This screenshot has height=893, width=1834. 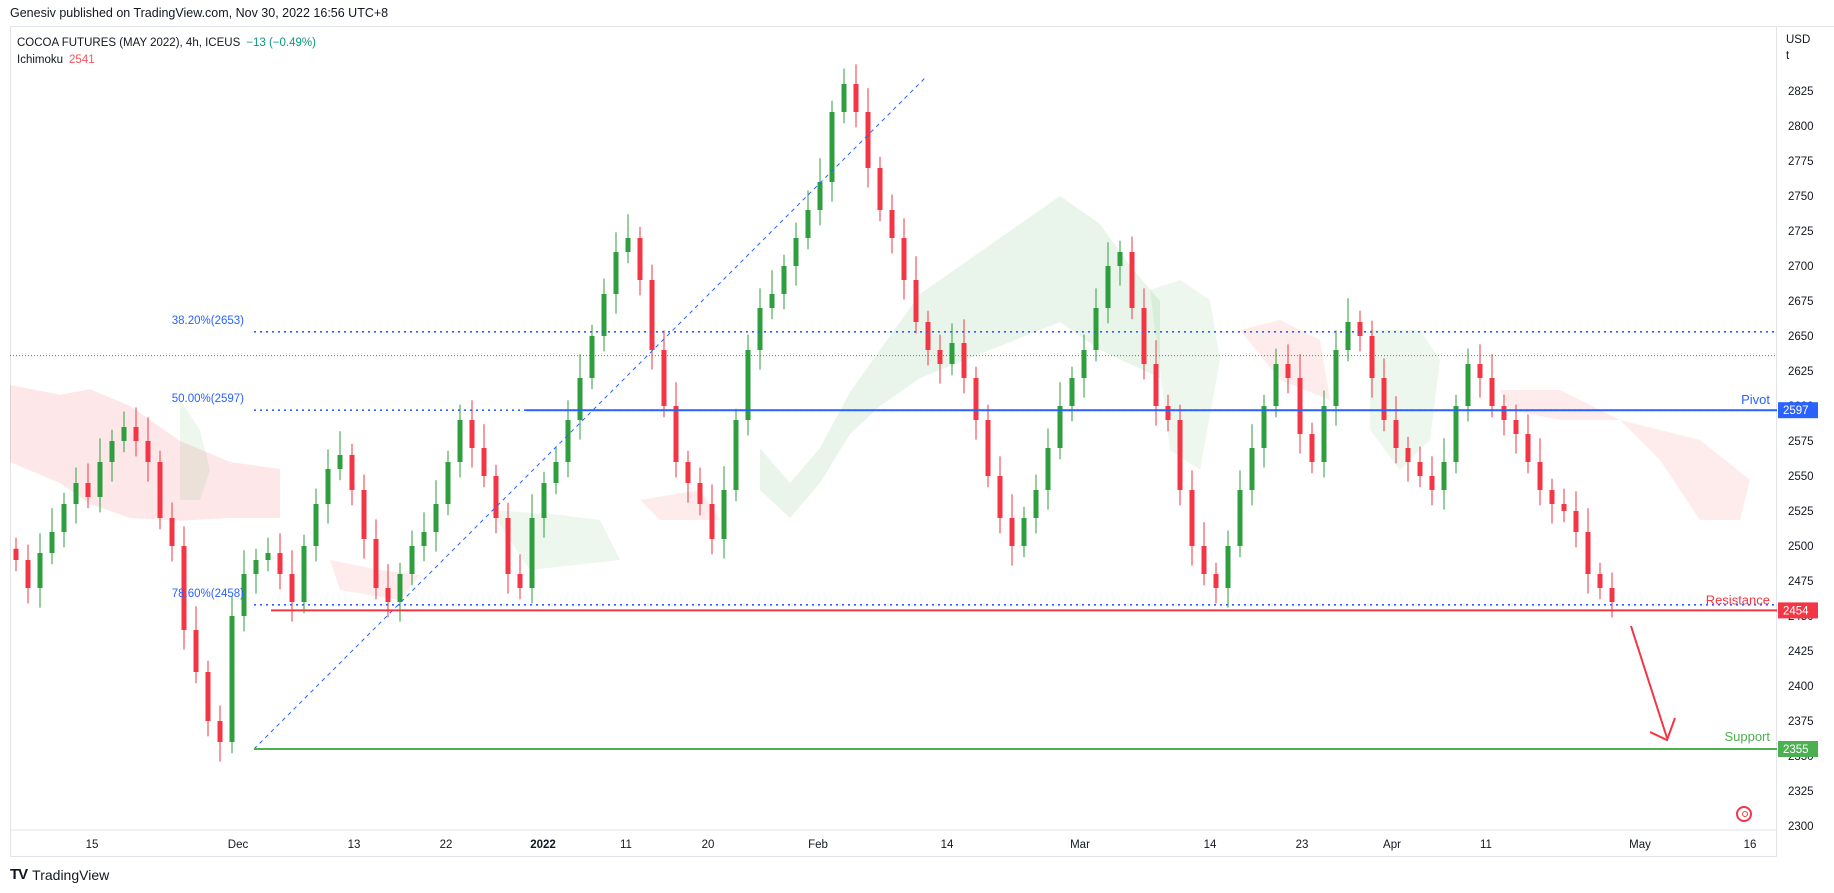 What do you see at coordinates (1801, 302) in the screenshot?
I see `price-tick: 2675` at bounding box center [1801, 302].